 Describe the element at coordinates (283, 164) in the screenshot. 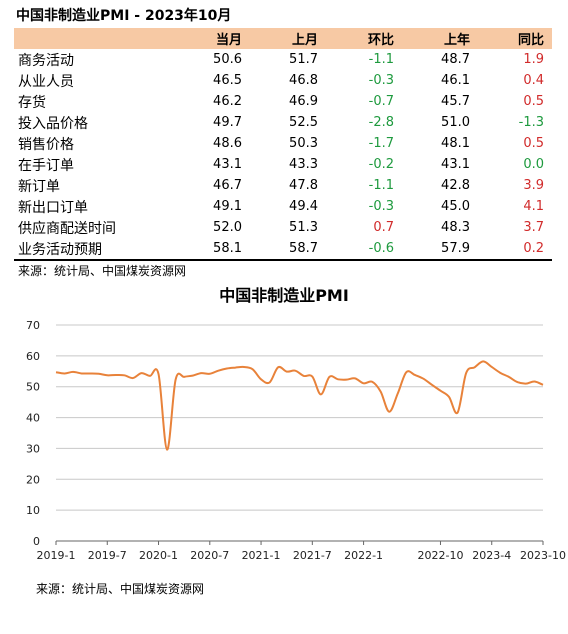

I see `table-row: 在手订单 43.1 43.3 -0.2 43.1 0.0` at that location.